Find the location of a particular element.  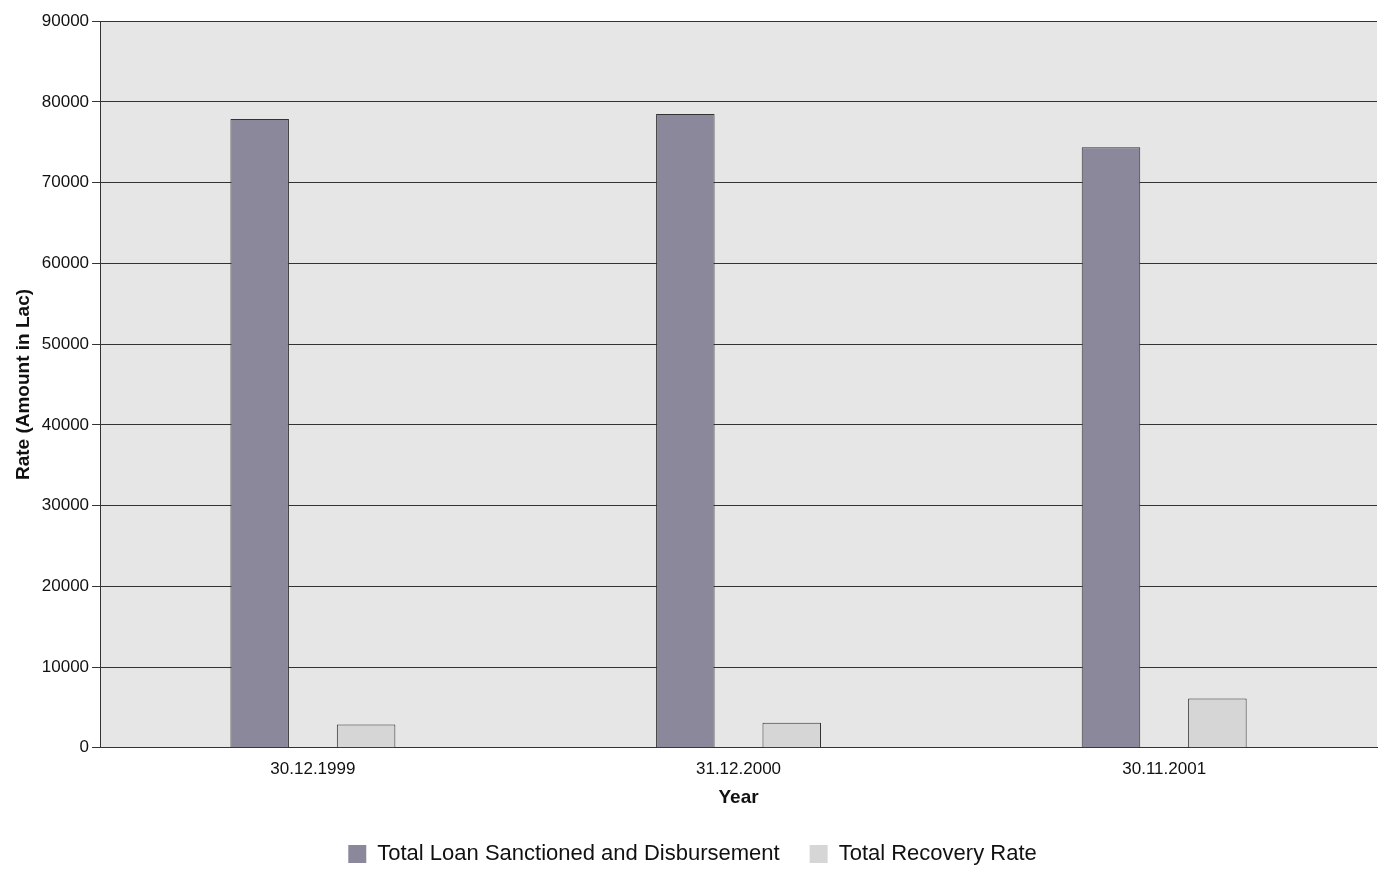

y-tick-label: 40000 is located at coordinates (65, 424).